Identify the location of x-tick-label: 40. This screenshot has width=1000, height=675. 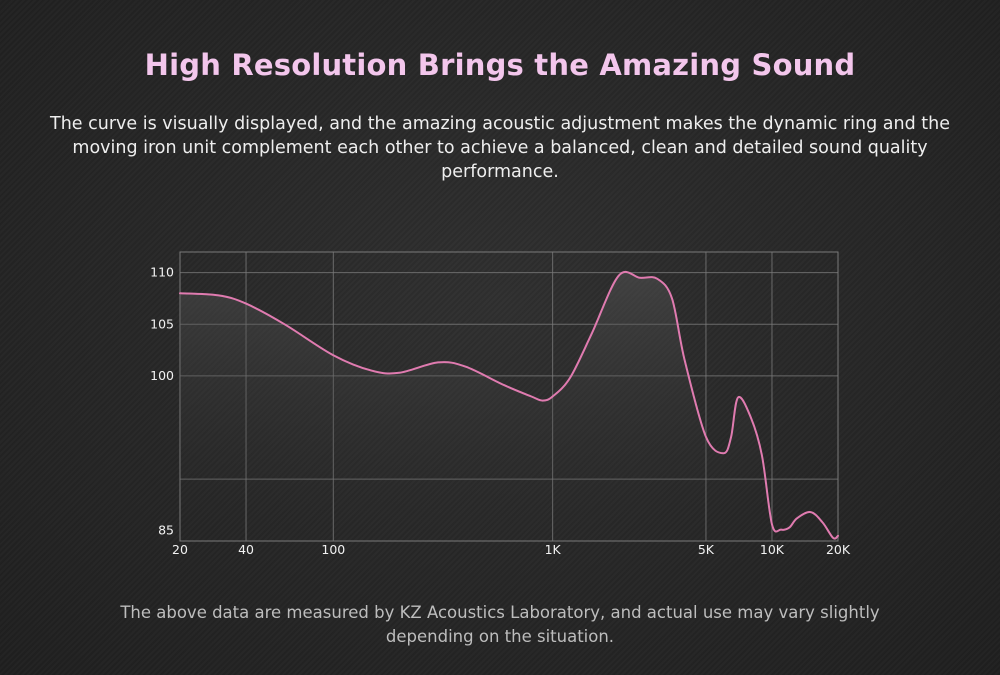
(246, 549).